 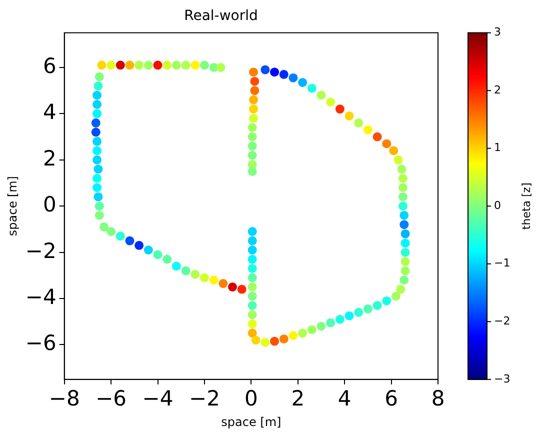 I want to click on y-axis-title: space [m], so click(x=12, y=206).